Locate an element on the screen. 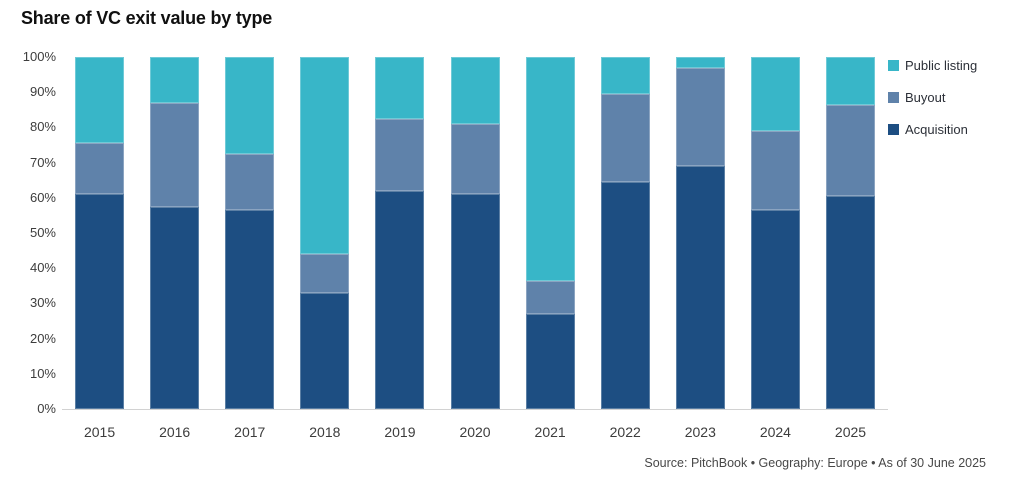  bar-group-2021 is located at coordinates (550, 233).